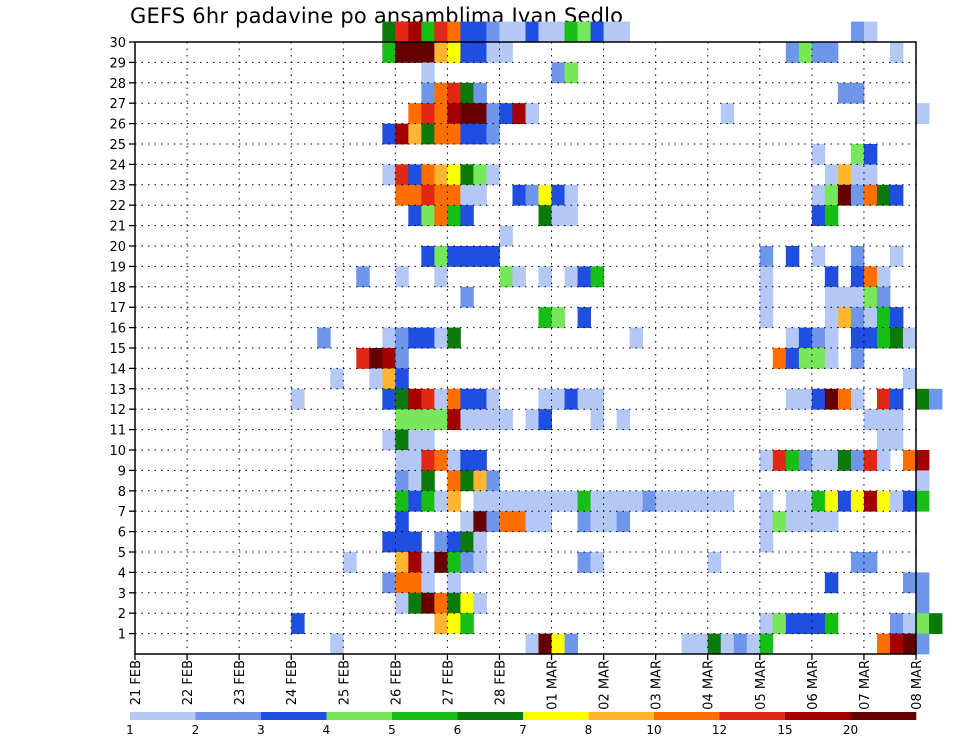  I want to click on colorbar-label: 8, so click(589, 730).